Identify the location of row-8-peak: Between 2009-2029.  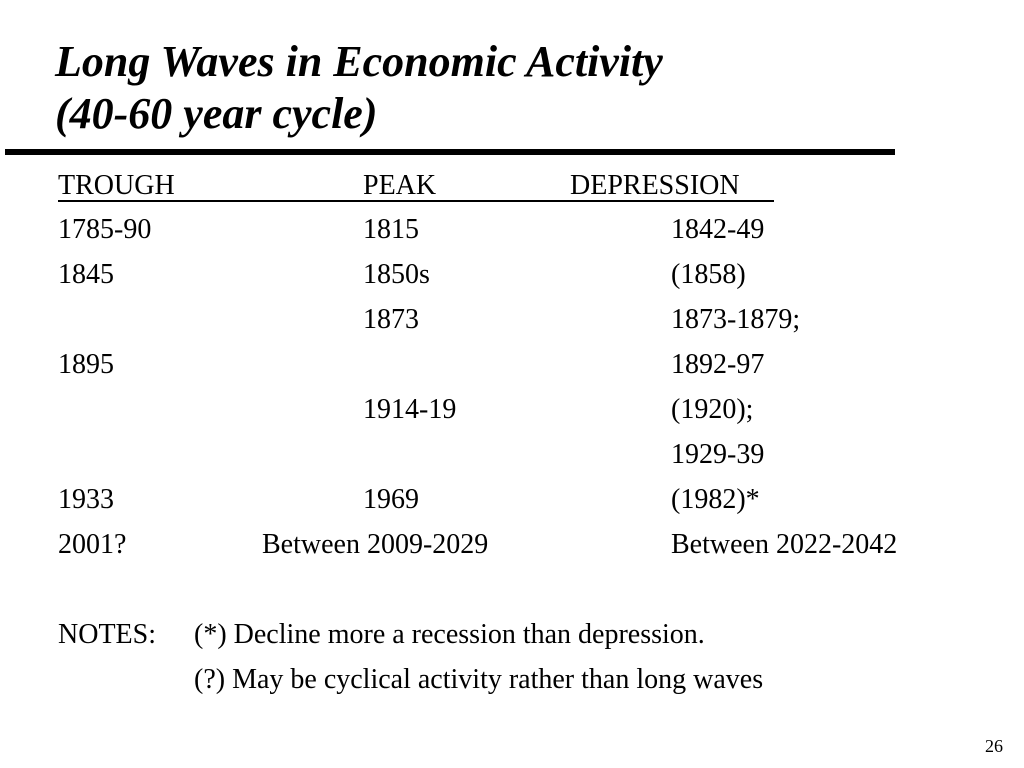
(375, 544).